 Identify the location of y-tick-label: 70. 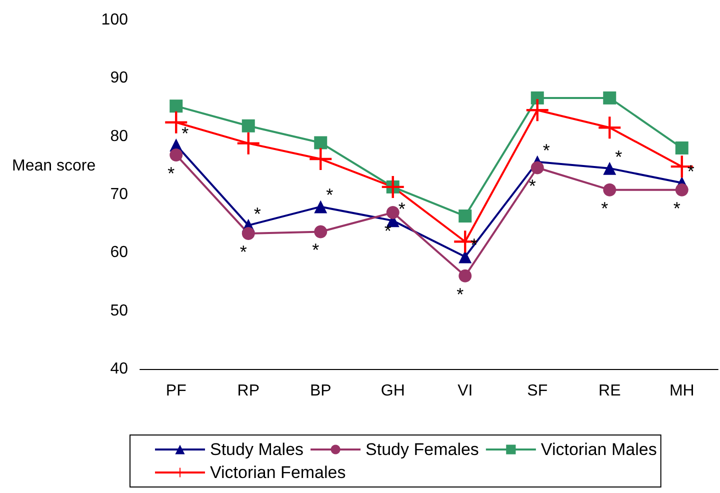
(119, 194).